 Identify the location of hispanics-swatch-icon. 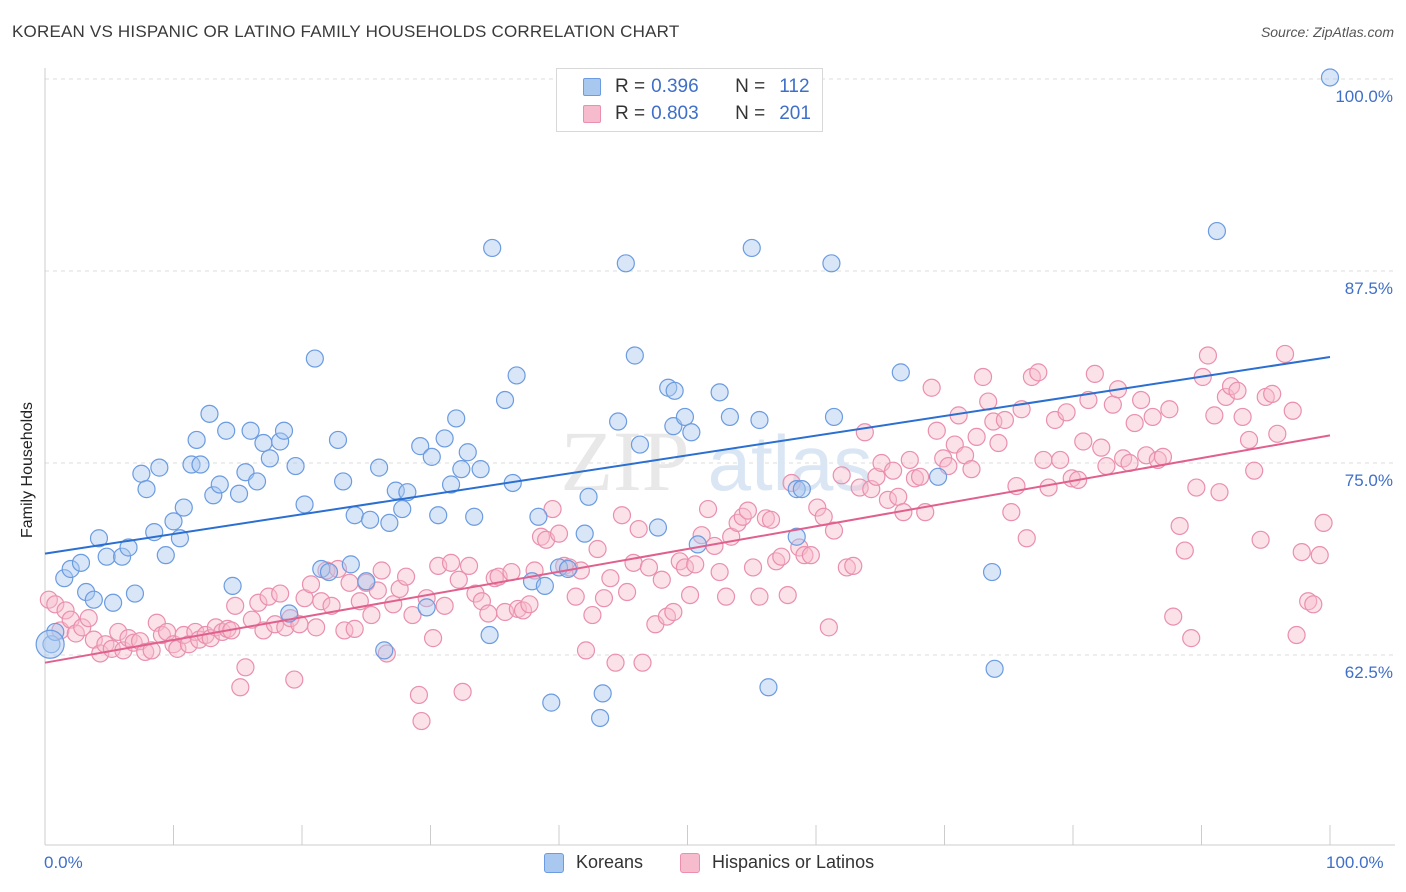
(592, 114).